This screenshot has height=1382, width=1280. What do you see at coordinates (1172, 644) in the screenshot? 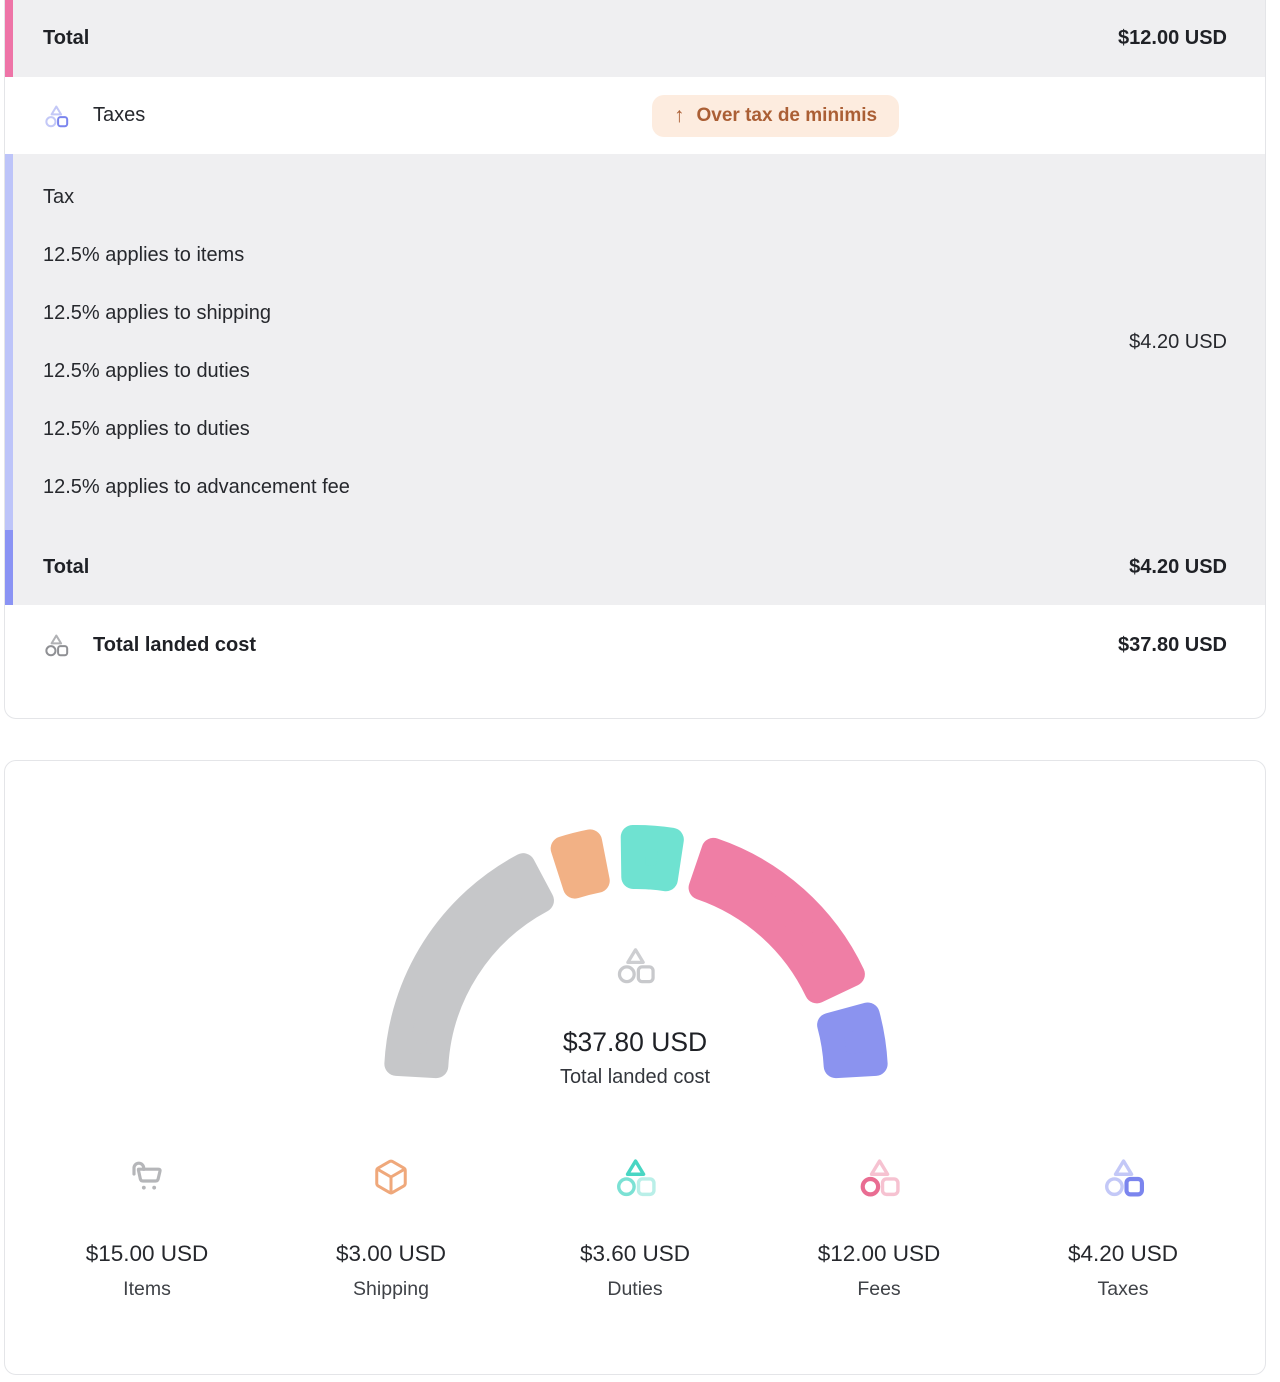
I see `landed-cost-value: $37.80 USD` at bounding box center [1172, 644].